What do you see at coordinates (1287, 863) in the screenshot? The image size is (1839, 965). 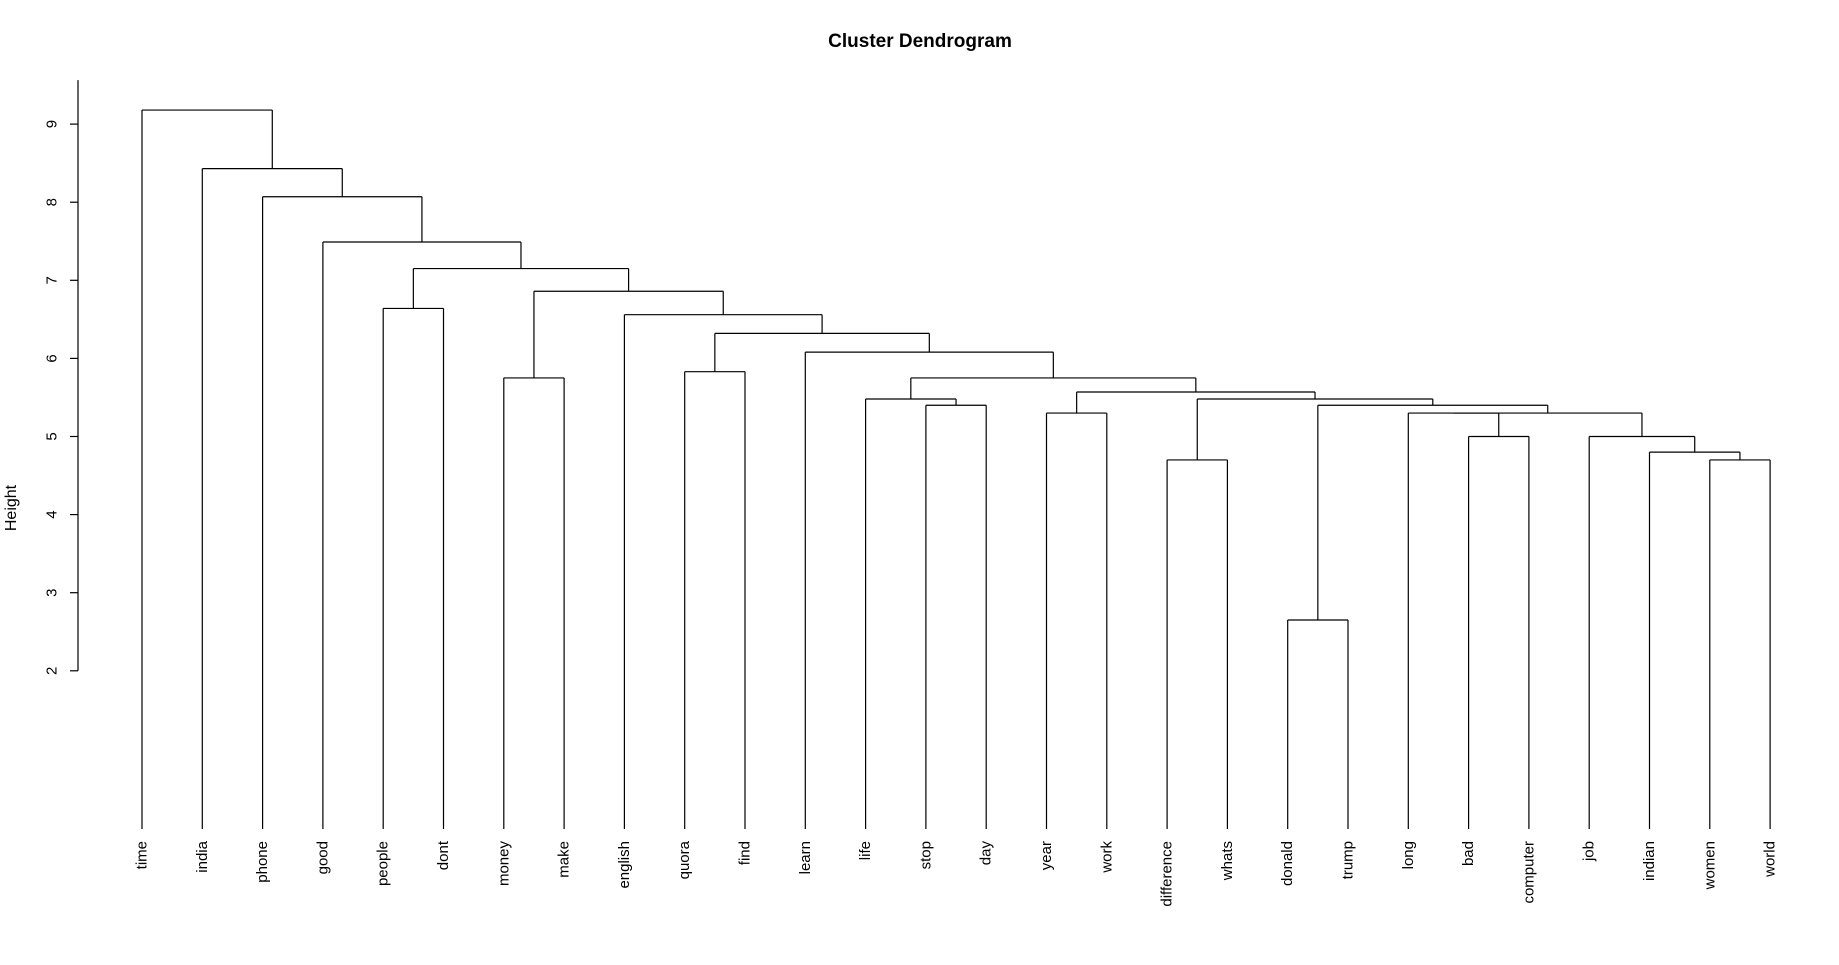 I see `leaf-label: donald` at bounding box center [1287, 863].